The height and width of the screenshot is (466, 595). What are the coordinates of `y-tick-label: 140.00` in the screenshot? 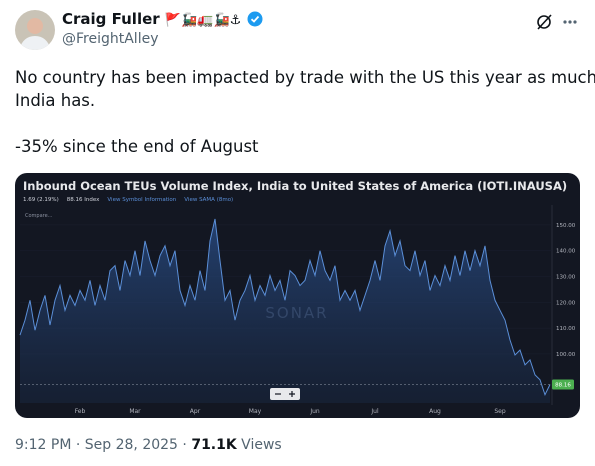 It's located at (566, 252).